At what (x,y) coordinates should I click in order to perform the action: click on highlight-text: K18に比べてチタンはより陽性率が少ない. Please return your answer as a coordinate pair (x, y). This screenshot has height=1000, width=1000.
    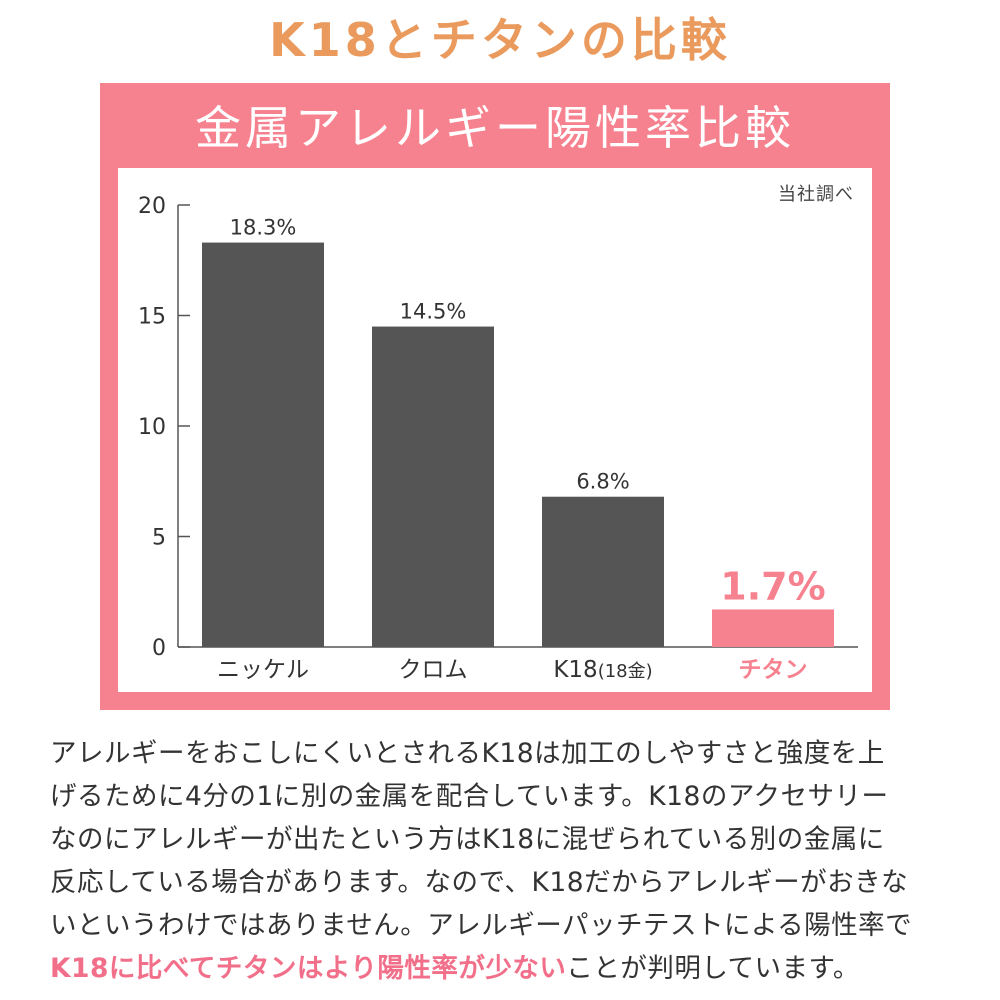
    Looking at the image, I should click on (308, 968).